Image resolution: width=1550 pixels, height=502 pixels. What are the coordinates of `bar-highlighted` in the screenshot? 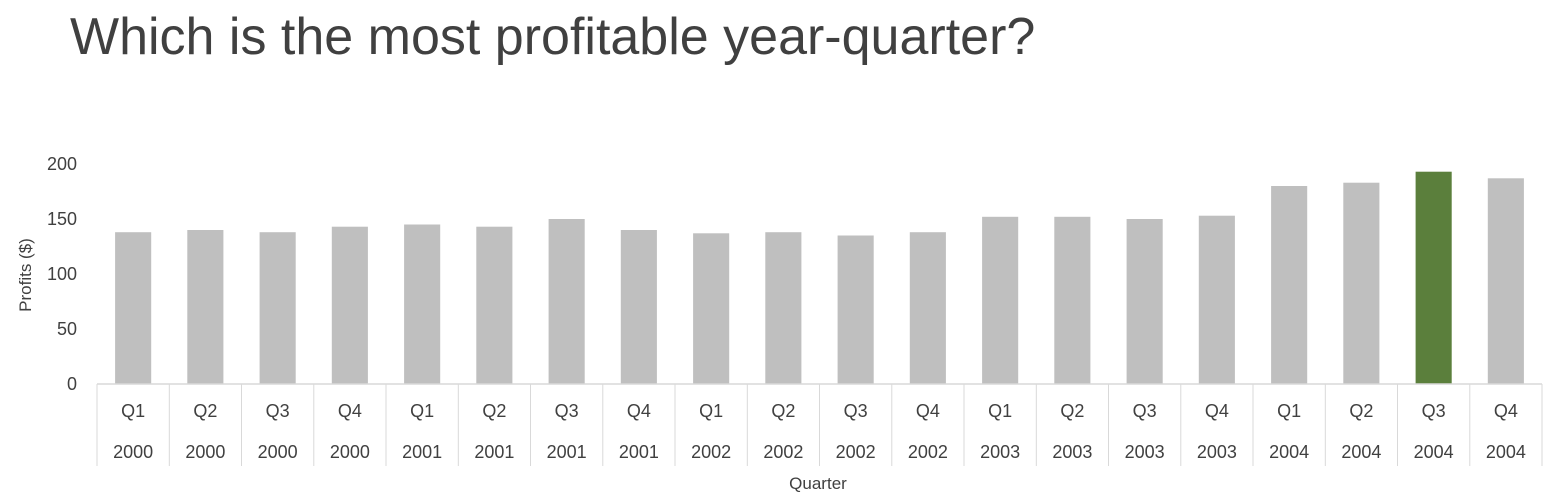 It's located at (1433, 277).